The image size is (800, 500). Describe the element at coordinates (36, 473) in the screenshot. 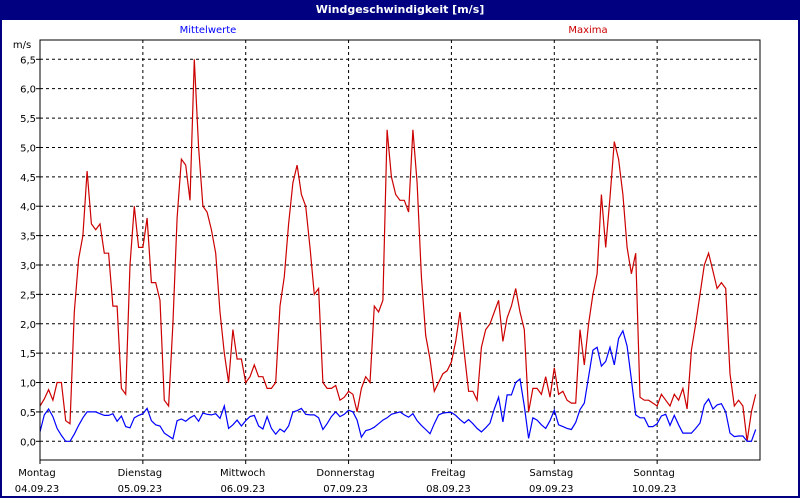

I see `x-tick-day: Montag` at that location.